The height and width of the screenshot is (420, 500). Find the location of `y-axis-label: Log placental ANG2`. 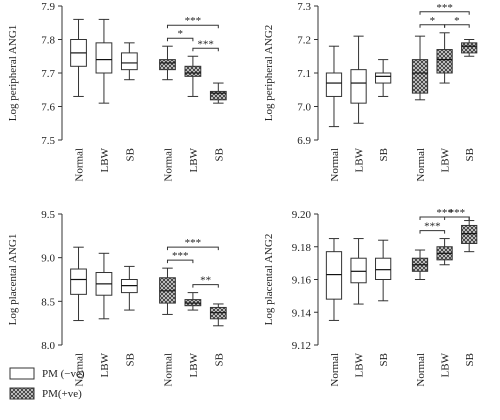

y-axis-label: Log placental ANG2 is located at coordinates (269, 280).